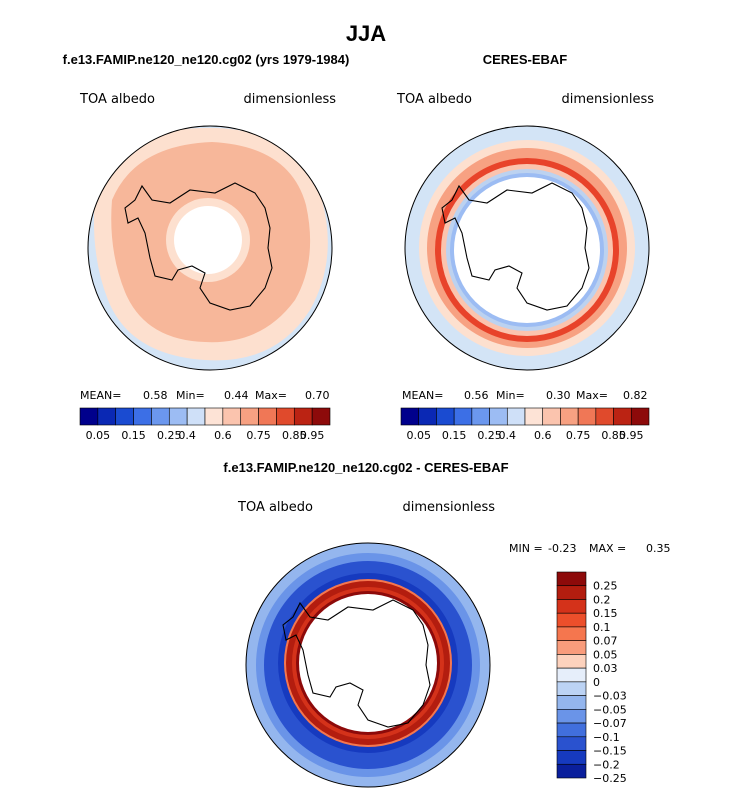  What do you see at coordinates (658, 548) in the screenshot?
I see `panel-diff-max: 0.35` at bounding box center [658, 548].